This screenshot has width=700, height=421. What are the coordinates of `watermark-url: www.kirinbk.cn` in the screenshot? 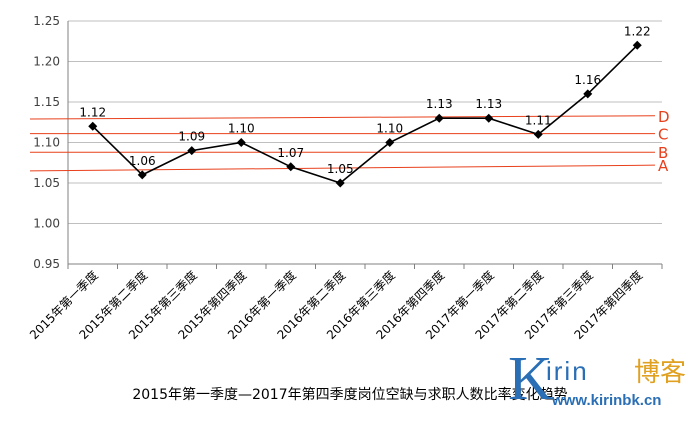 It's located at (607, 400).